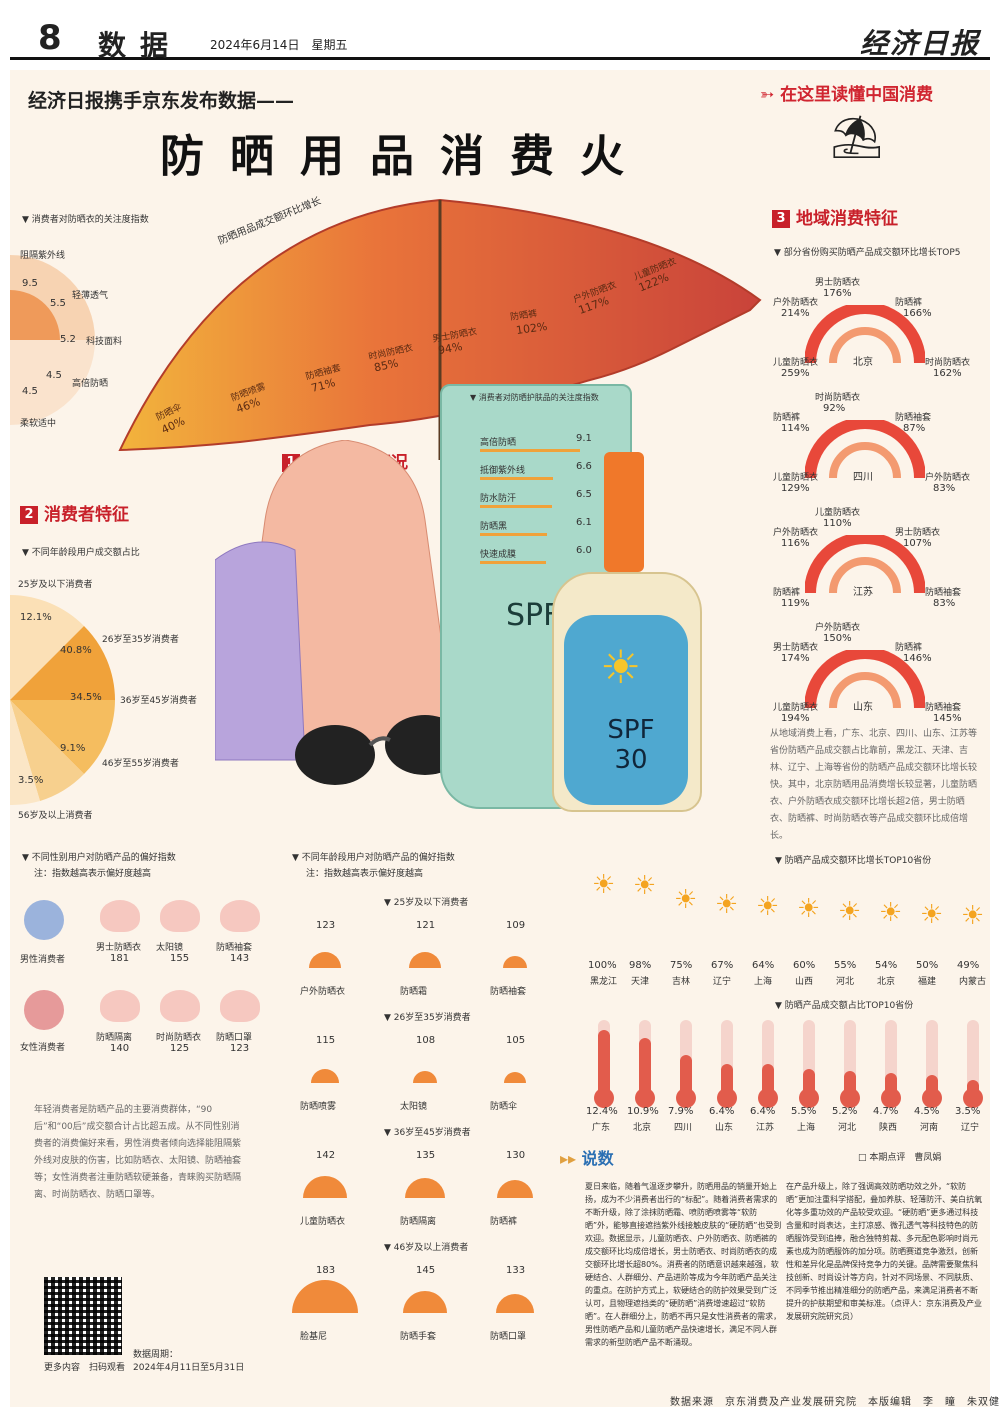 This screenshot has width=1000, height=1417. What do you see at coordinates (418, 1337) in the screenshot?
I see `age-pref-name: 防晒手套` at bounding box center [418, 1337].